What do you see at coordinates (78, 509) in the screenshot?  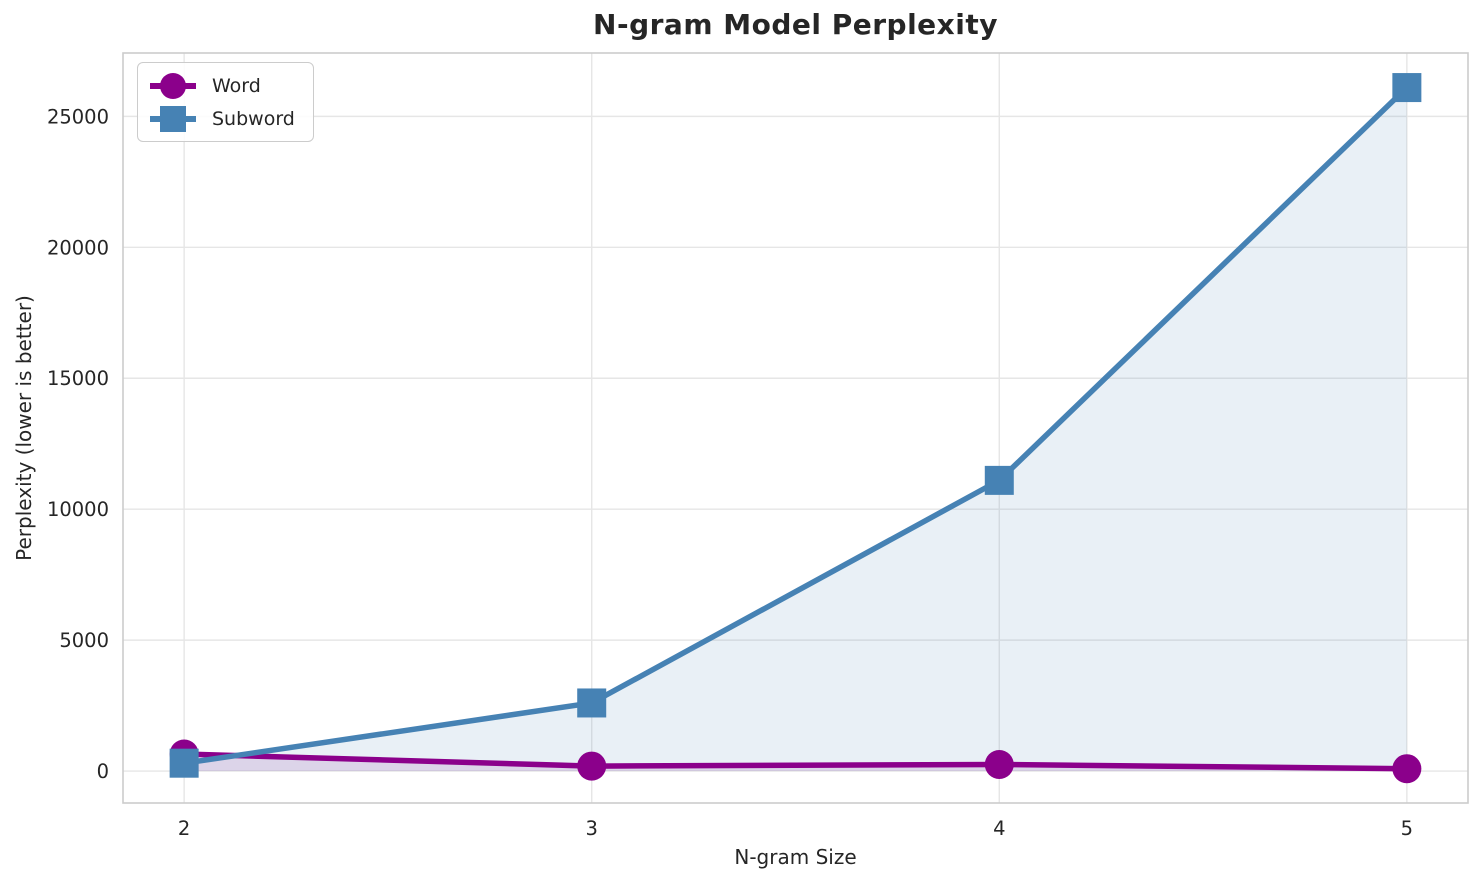 I see `y-tick-label: 10000` at bounding box center [78, 509].